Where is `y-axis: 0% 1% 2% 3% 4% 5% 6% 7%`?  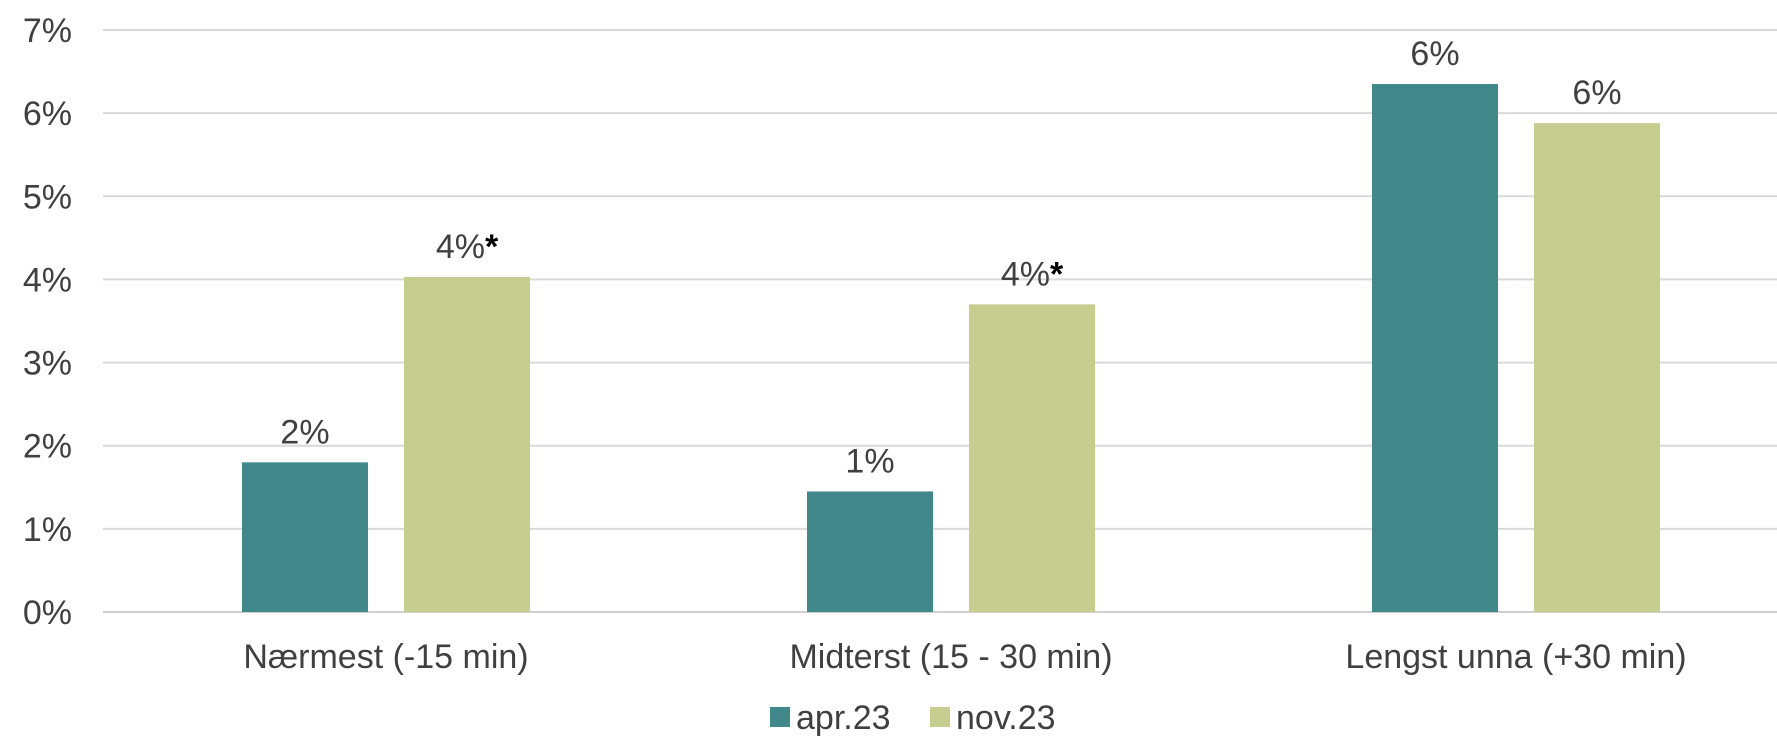 y-axis: 0% 1% 2% 3% 4% 5% 6% 7% is located at coordinates (47, 322).